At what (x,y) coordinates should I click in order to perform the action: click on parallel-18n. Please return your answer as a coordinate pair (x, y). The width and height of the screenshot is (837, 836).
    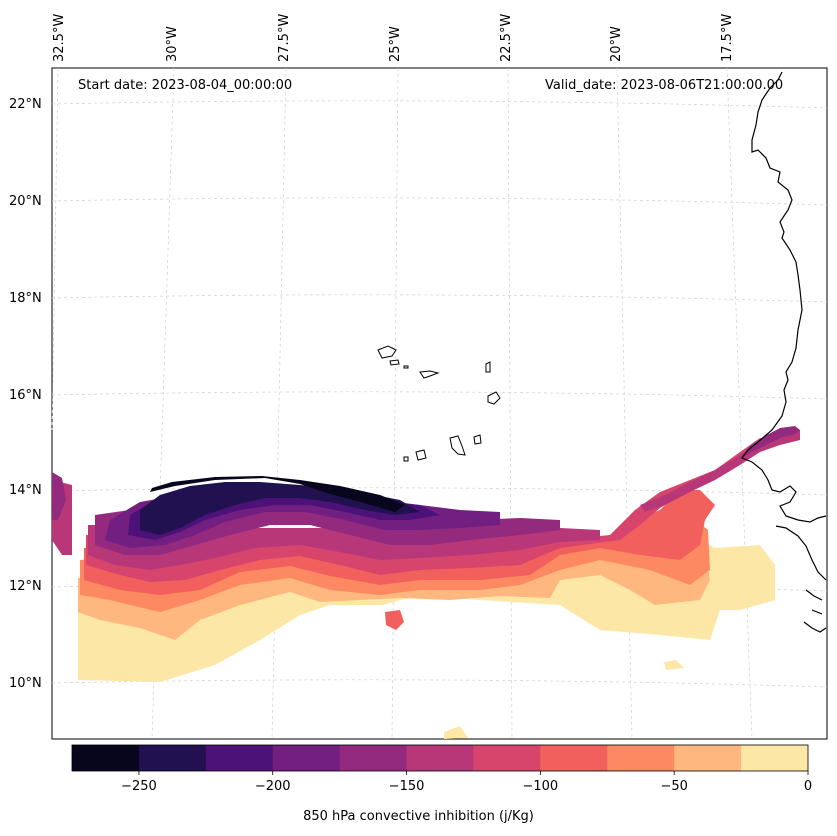
    Looking at the image, I should click on (439, 298).